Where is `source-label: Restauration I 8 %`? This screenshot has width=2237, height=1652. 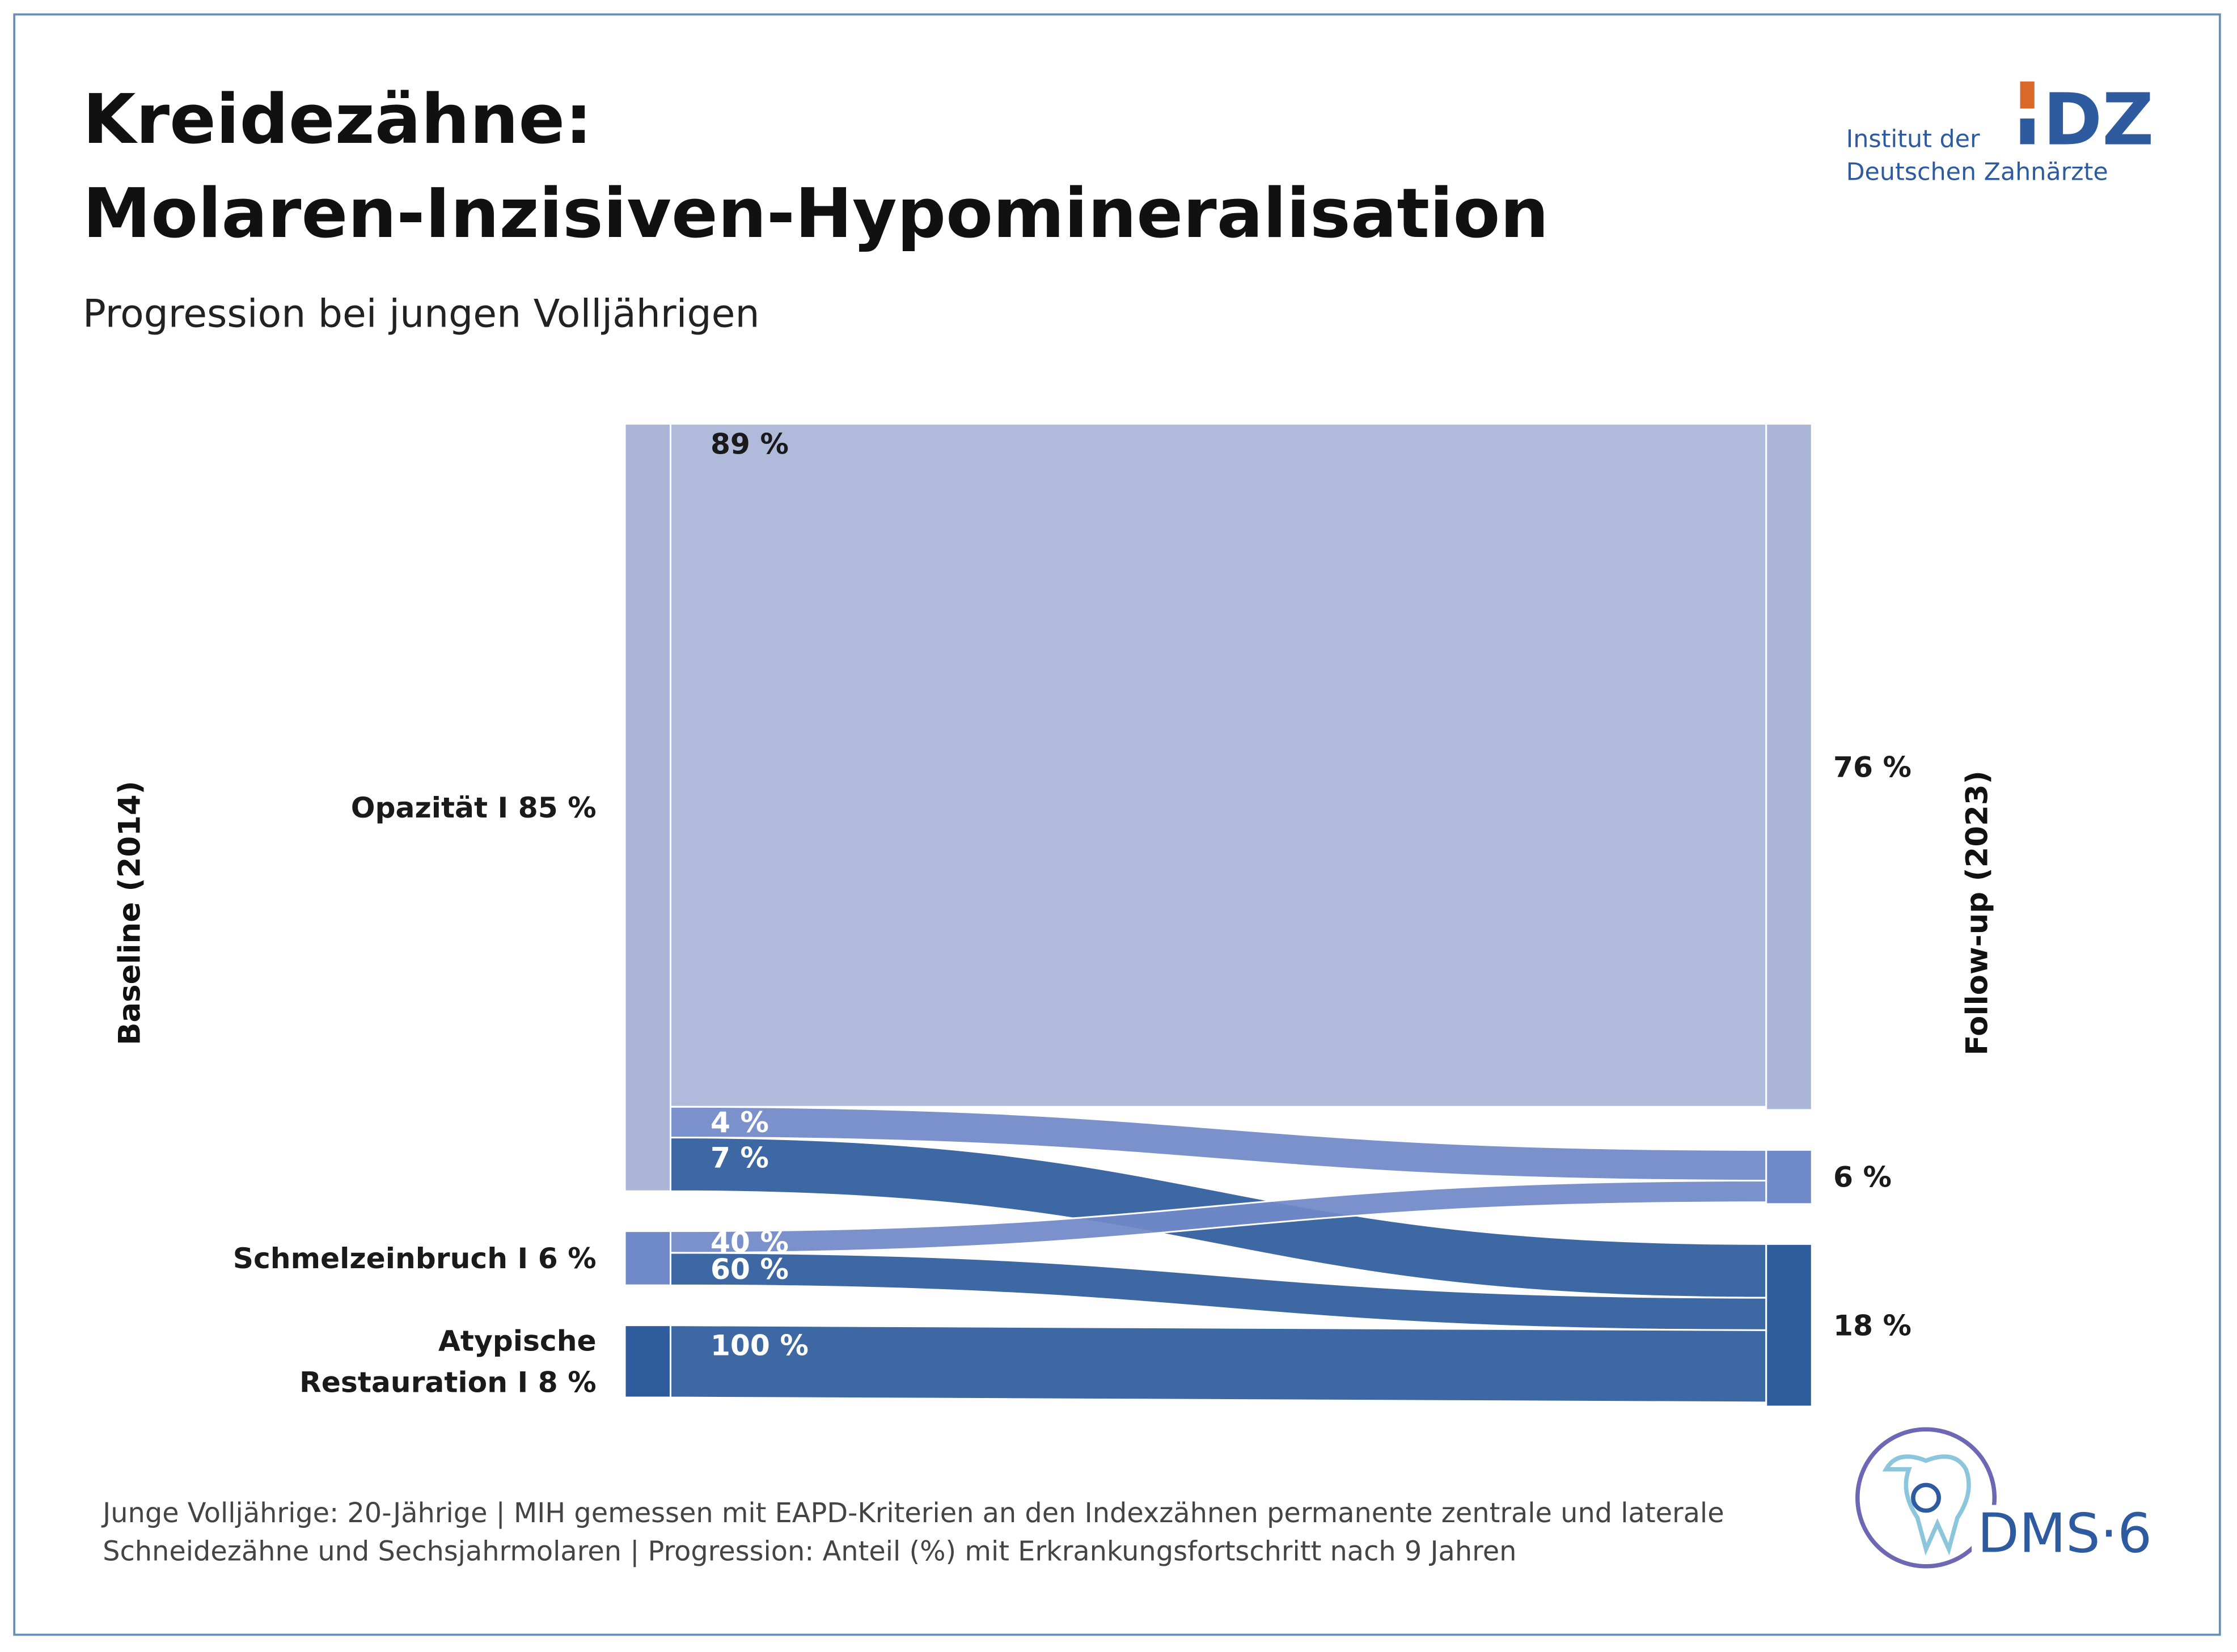
source-label: Restauration I 8 % is located at coordinates (448, 1382).